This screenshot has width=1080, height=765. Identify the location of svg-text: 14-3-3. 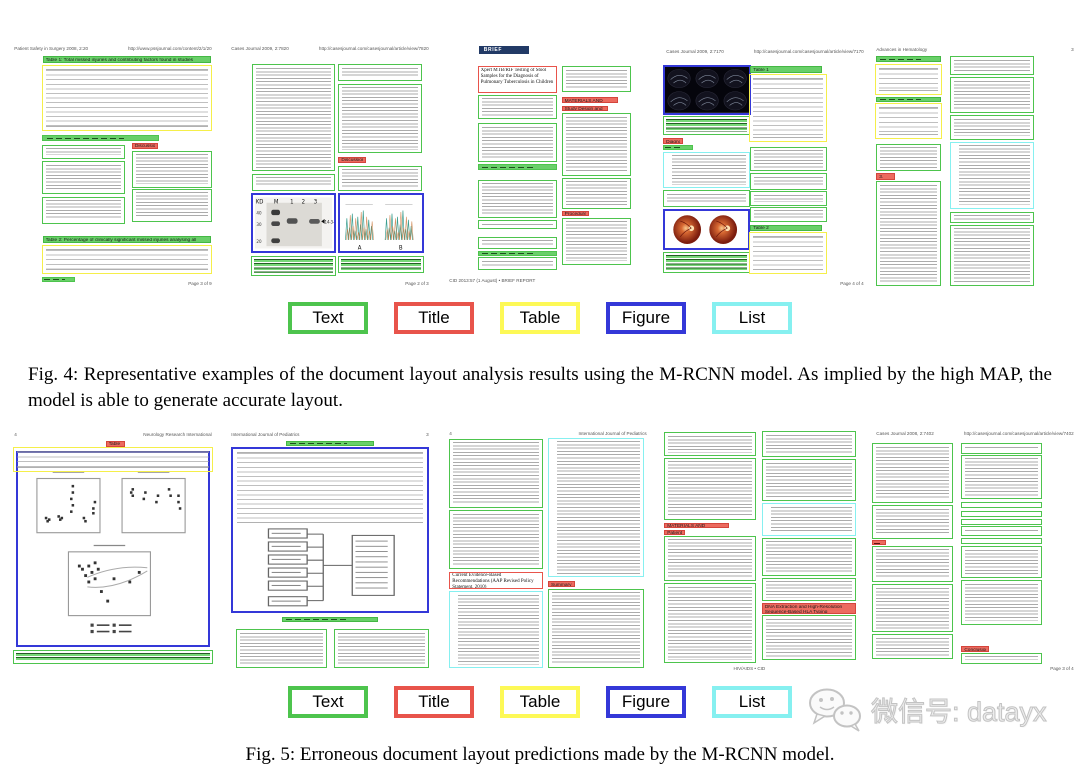
(329, 221).